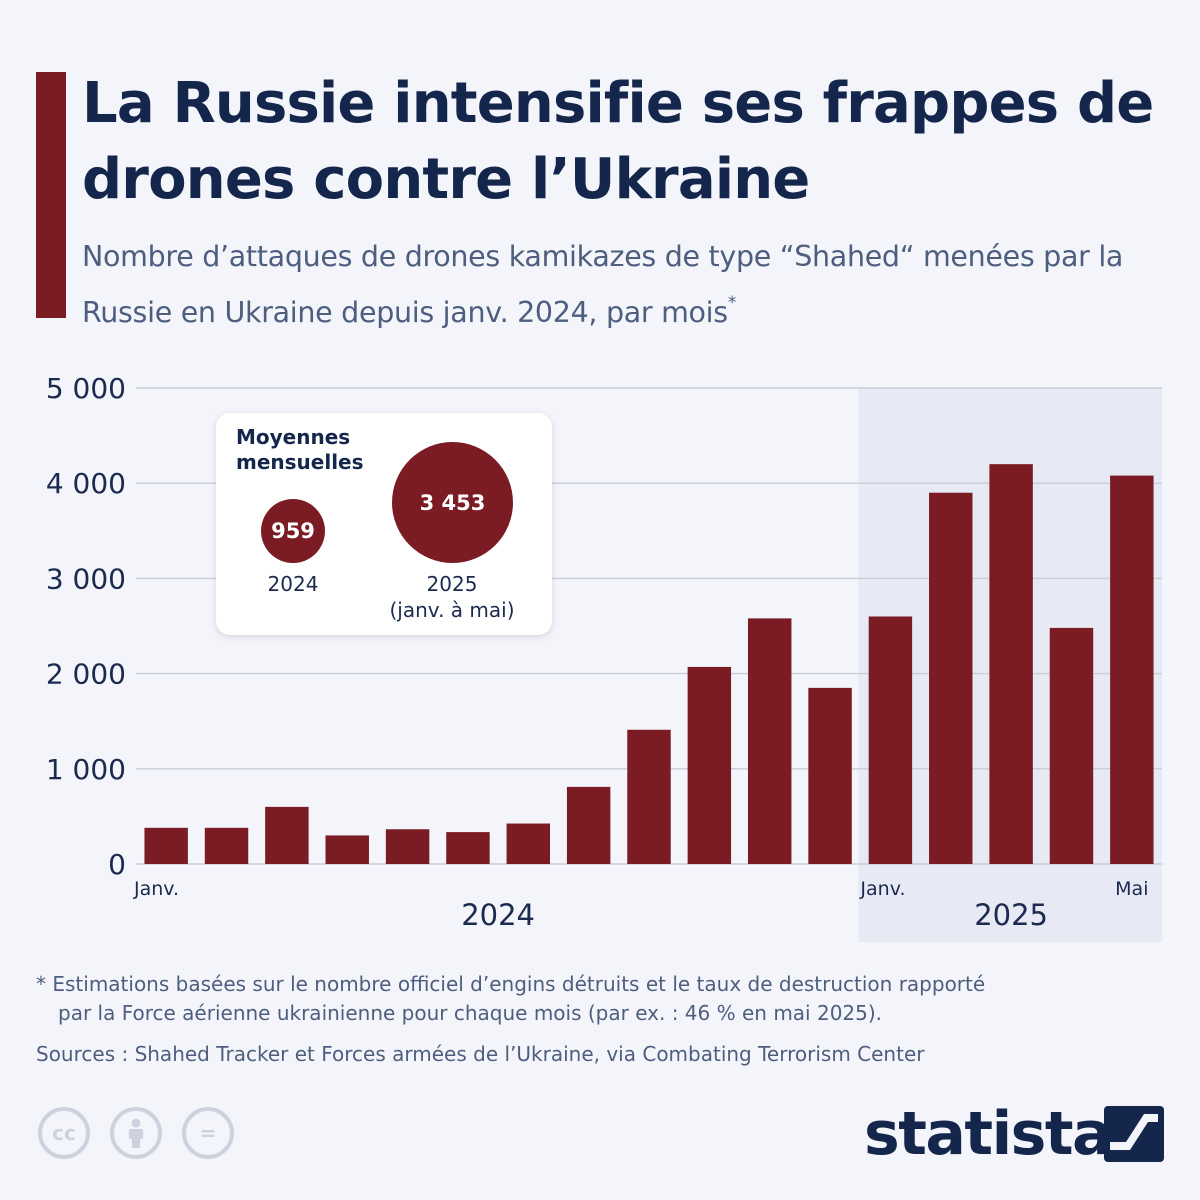 Image resolution: width=1200 pixels, height=1200 pixels. What do you see at coordinates (452, 610) in the screenshot?
I see `avg-2025-label-range: (janv. à mai)` at bounding box center [452, 610].